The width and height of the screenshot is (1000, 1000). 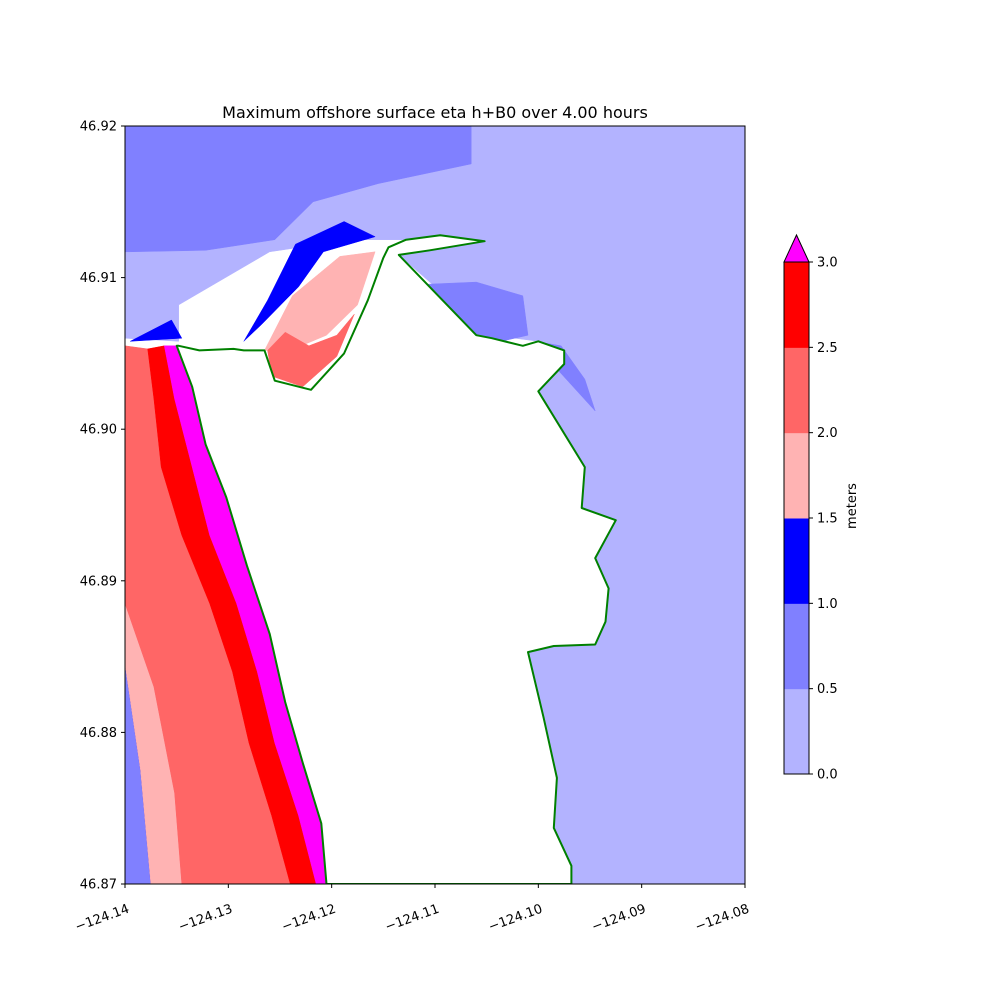 I want to click on colorbar-tick-label: 0.0, so click(x=827, y=775).